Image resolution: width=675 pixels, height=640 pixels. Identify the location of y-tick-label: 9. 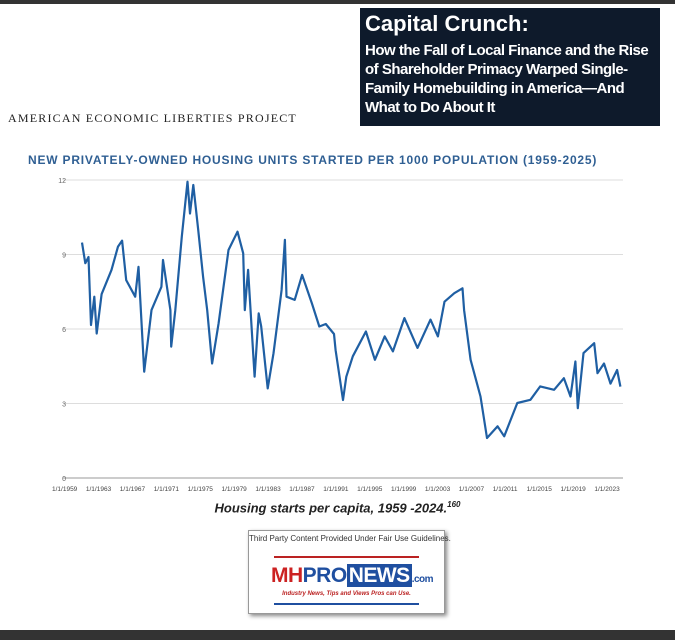
(64, 256).